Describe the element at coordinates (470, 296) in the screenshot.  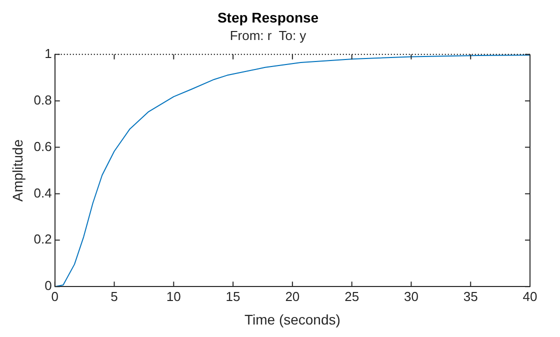
I see `x-tick-label: 35` at that location.